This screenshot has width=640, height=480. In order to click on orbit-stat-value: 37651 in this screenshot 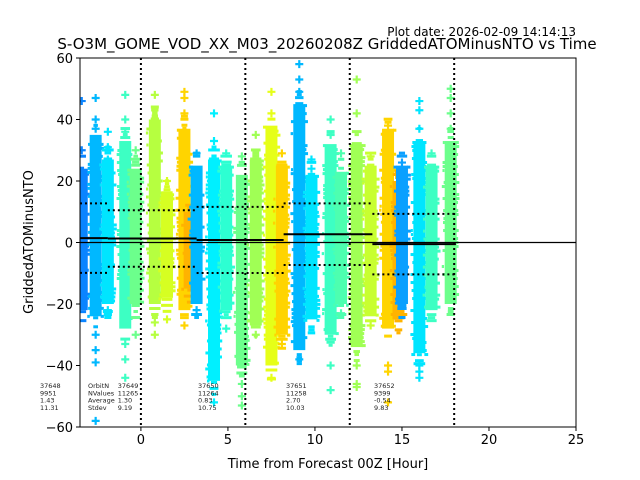, I will do `click(296, 386)`.